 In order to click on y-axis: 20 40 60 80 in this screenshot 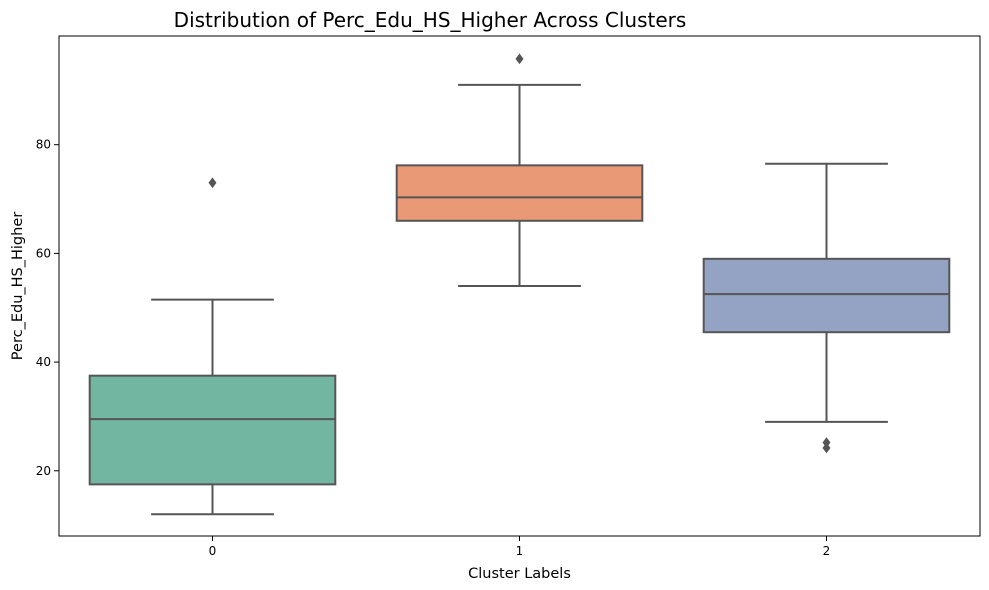, I will do `click(47, 308)`.